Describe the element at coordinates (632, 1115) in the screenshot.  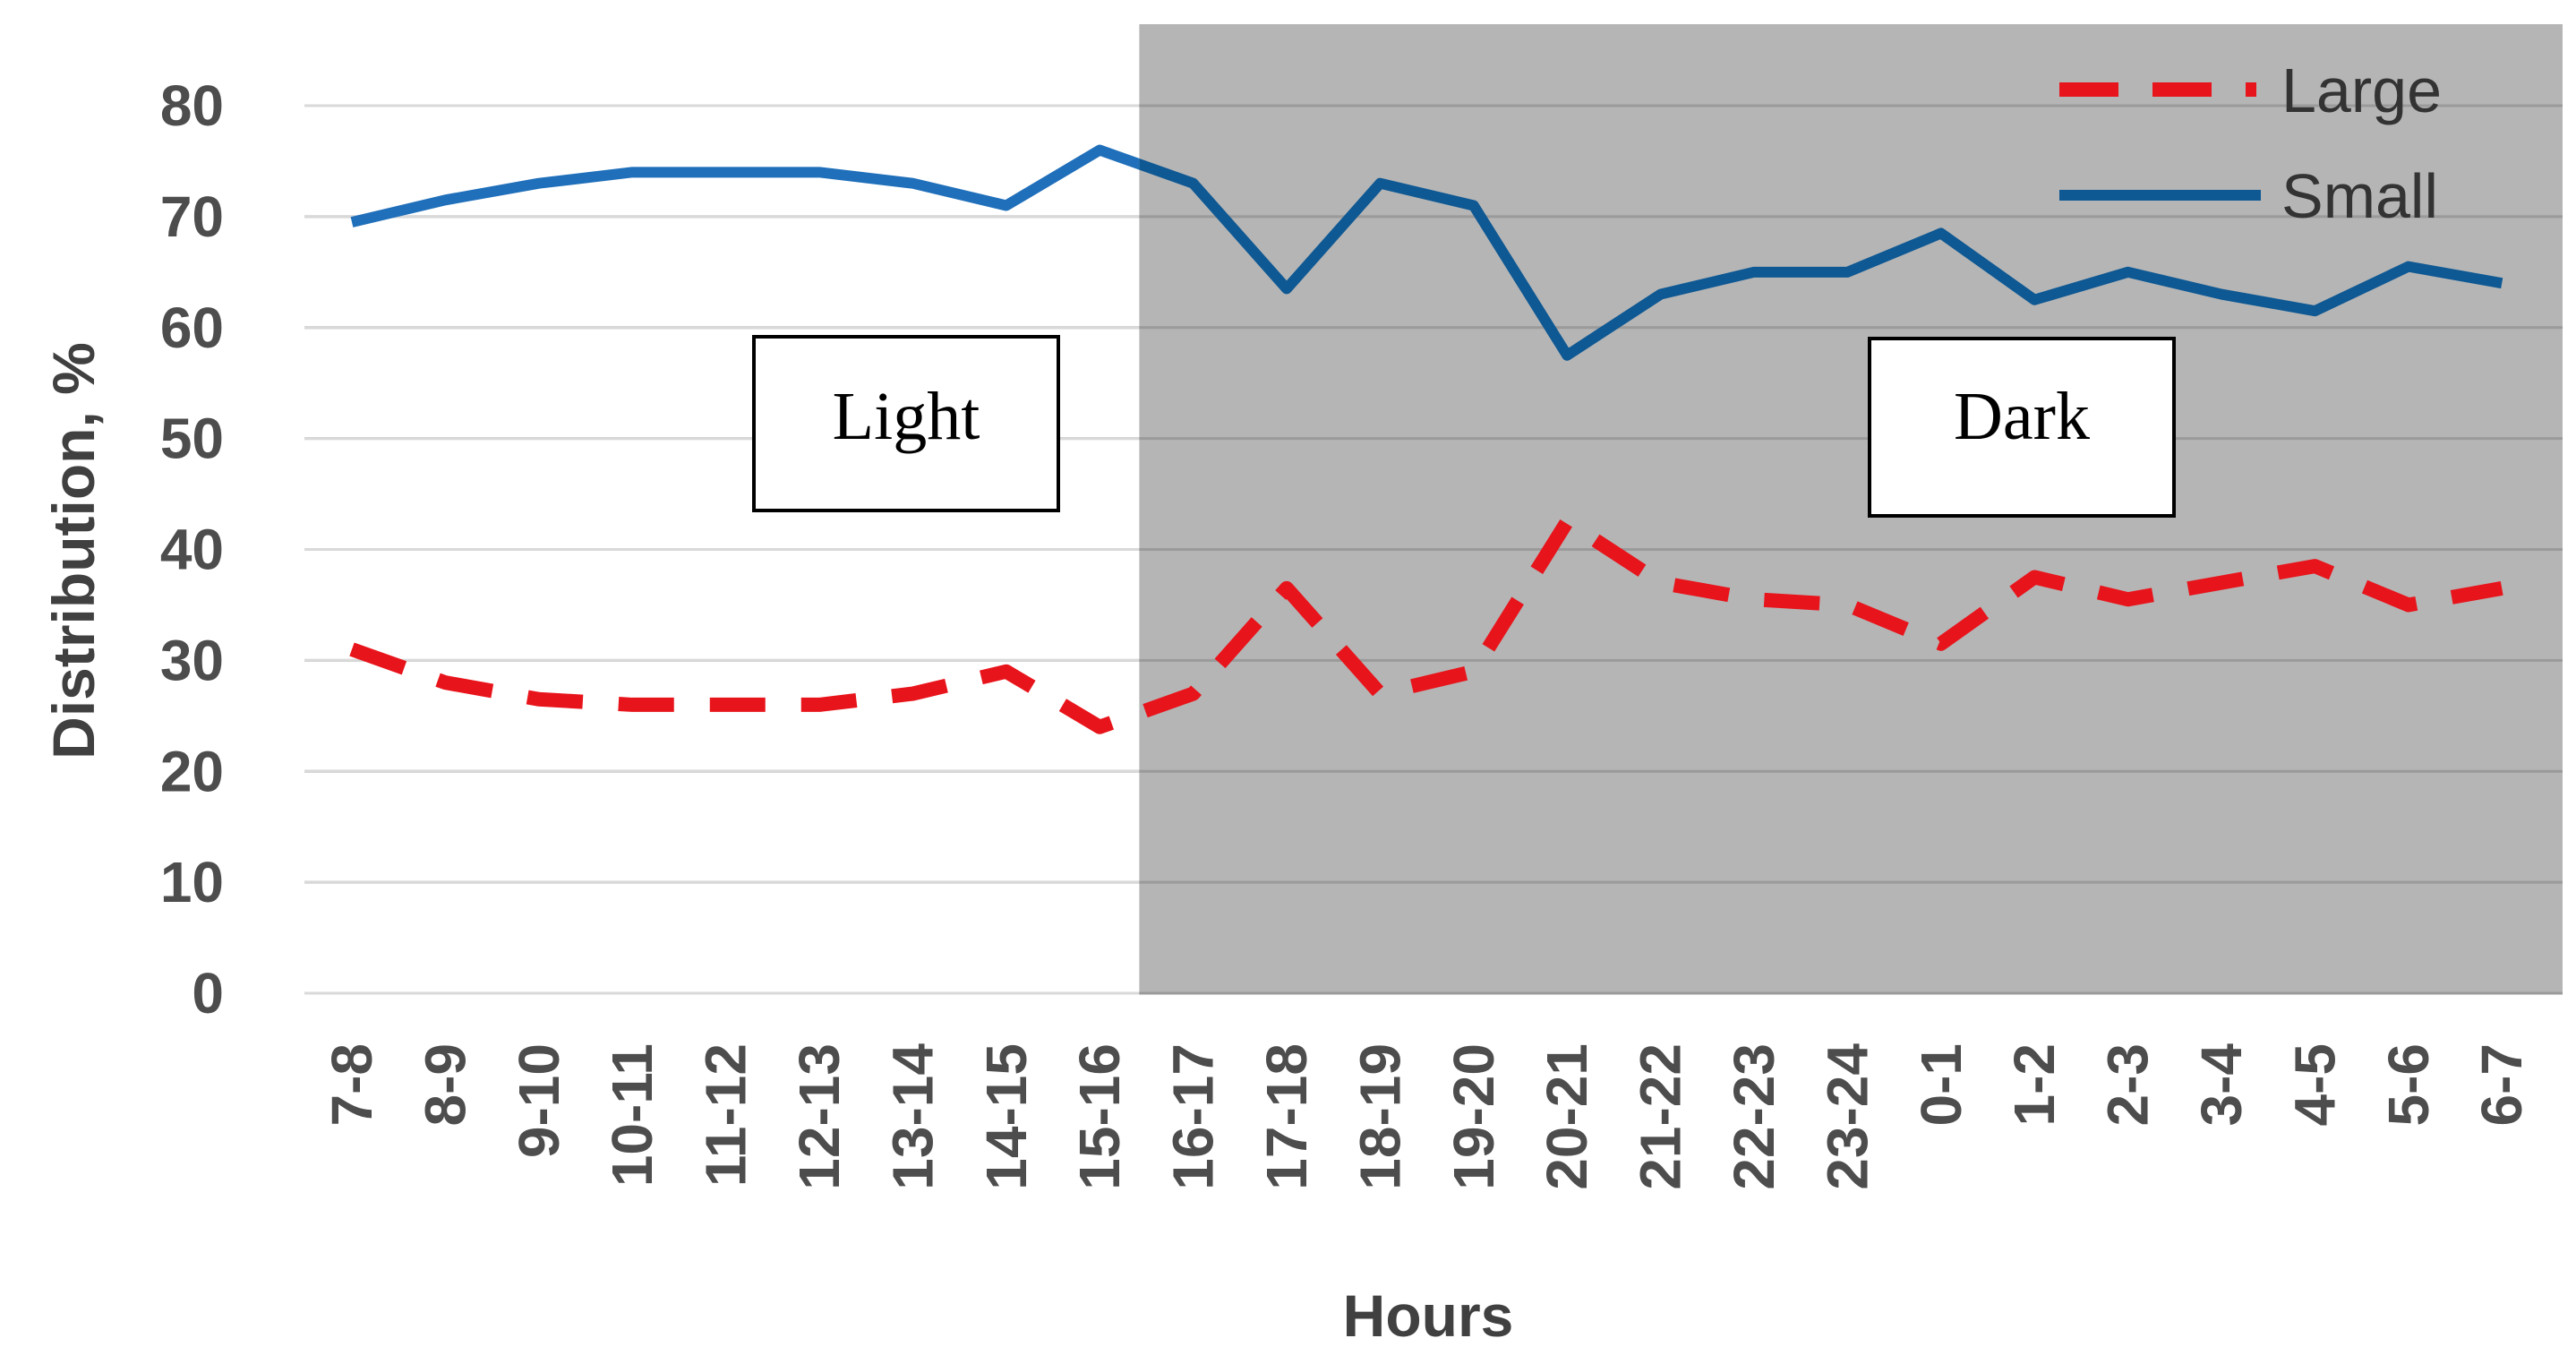
I see `x-tick-label: 10-11` at that location.